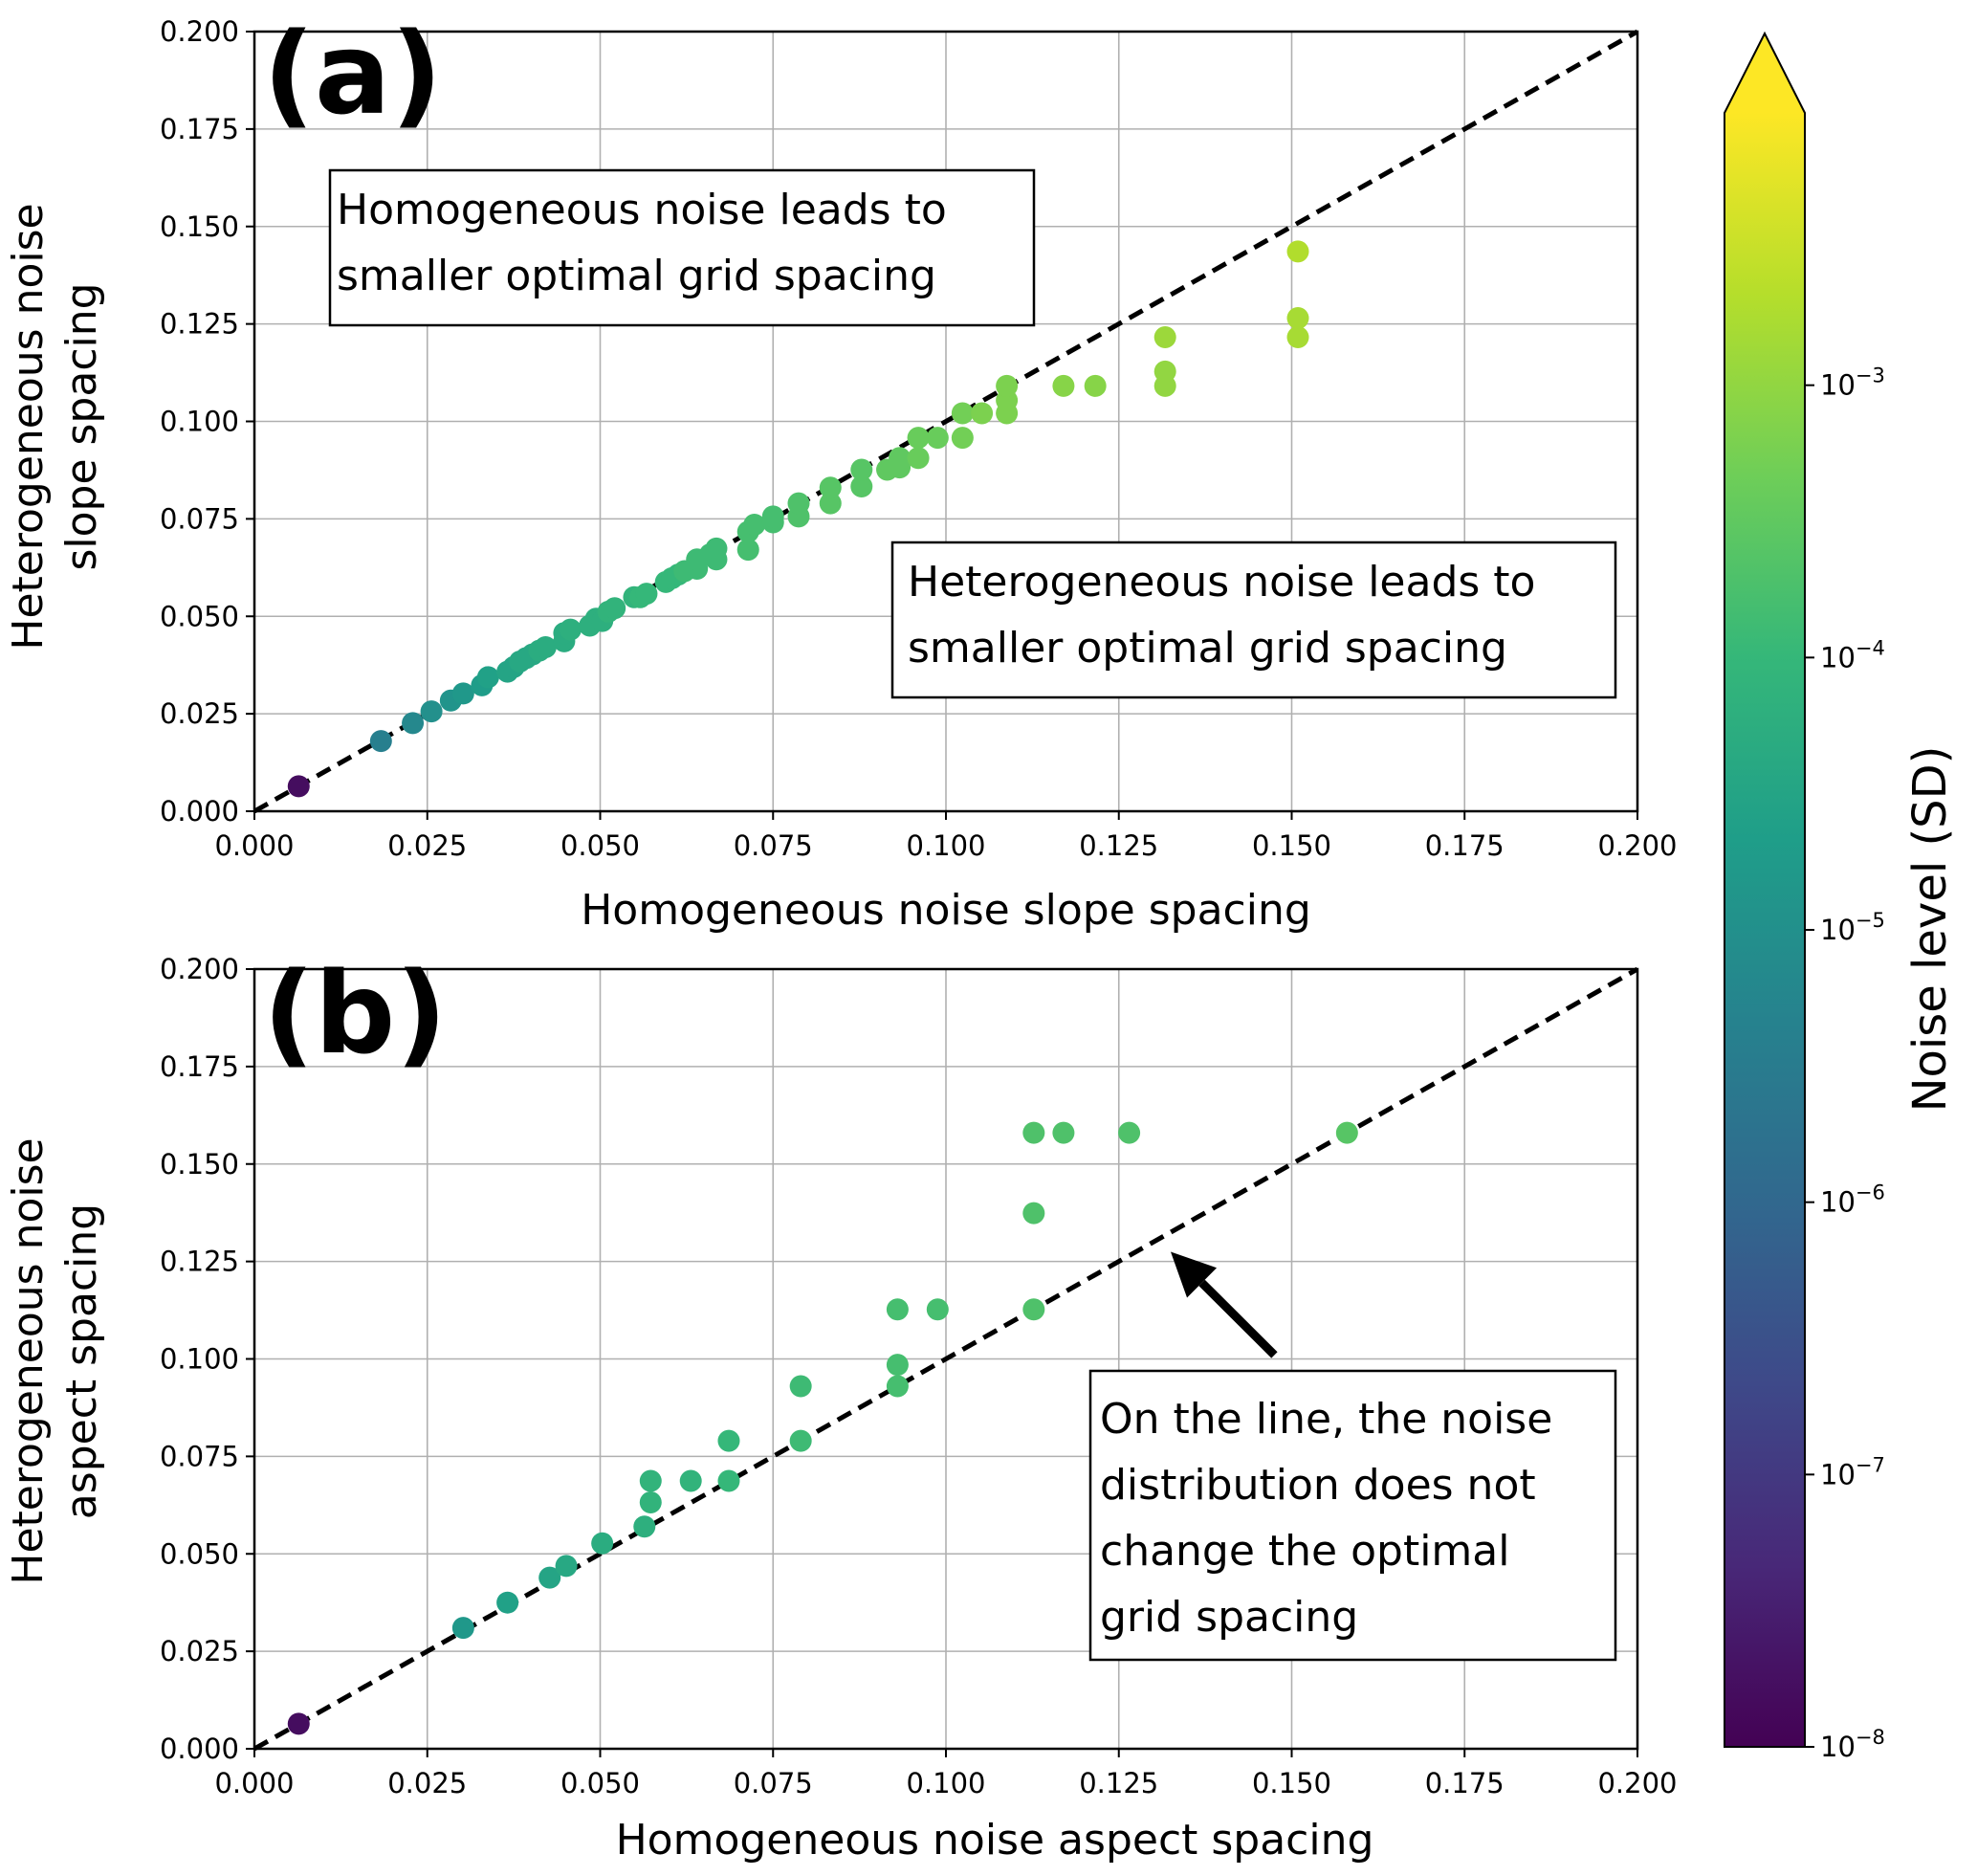  What do you see at coordinates (427, 845) in the screenshot?
I see `x-tick-label: 0.025` at bounding box center [427, 845].